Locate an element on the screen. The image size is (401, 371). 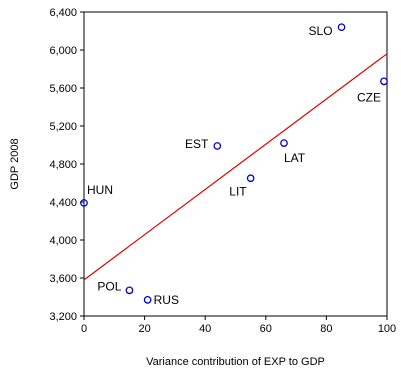
y-tick-label: 3,200 is located at coordinates (63, 317).